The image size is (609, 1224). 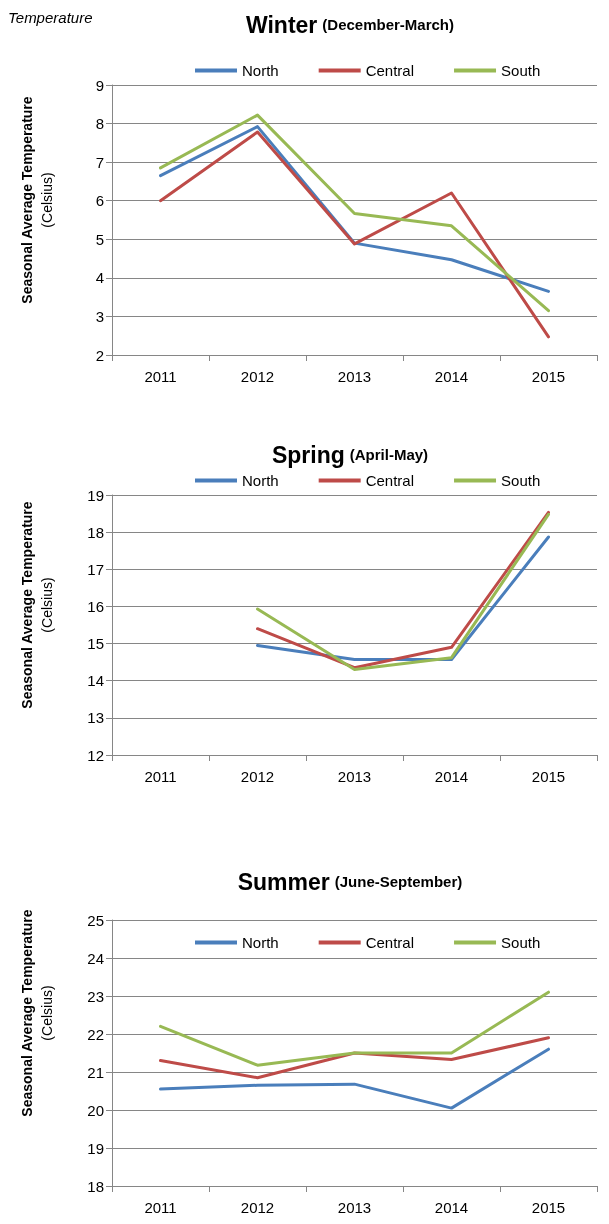 I want to click on y-tick-label: 17, so click(x=95, y=569).